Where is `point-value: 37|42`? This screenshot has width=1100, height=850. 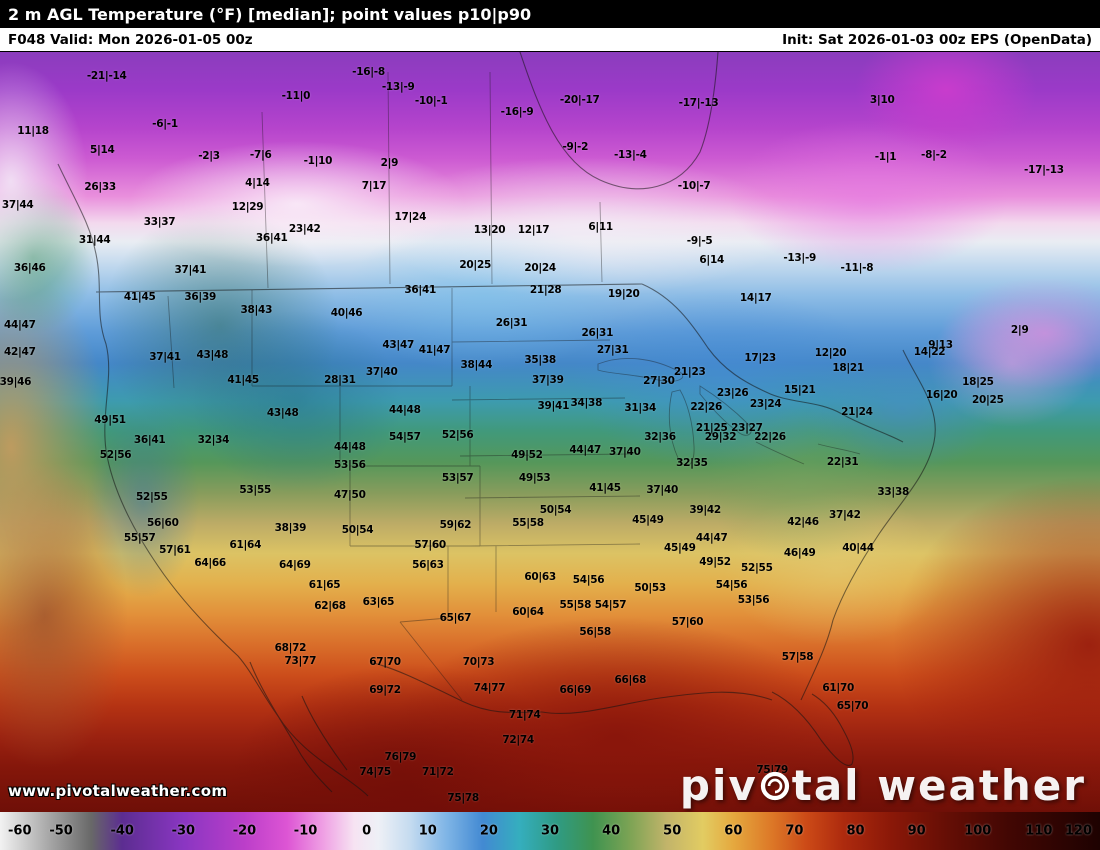
point-value: 37|42 is located at coordinates (845, 514).